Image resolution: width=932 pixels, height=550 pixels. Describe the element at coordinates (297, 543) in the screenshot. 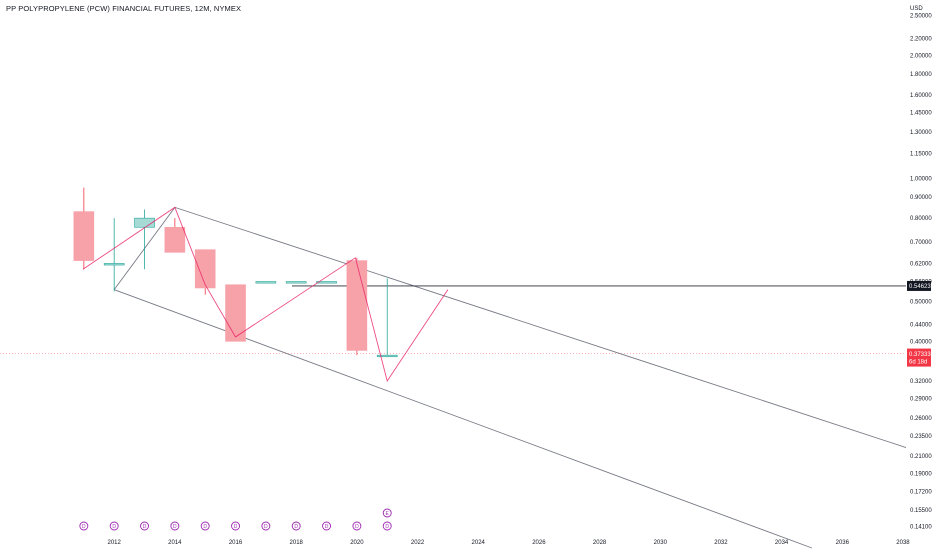

I see `time-tick-label: 2018` at that location.